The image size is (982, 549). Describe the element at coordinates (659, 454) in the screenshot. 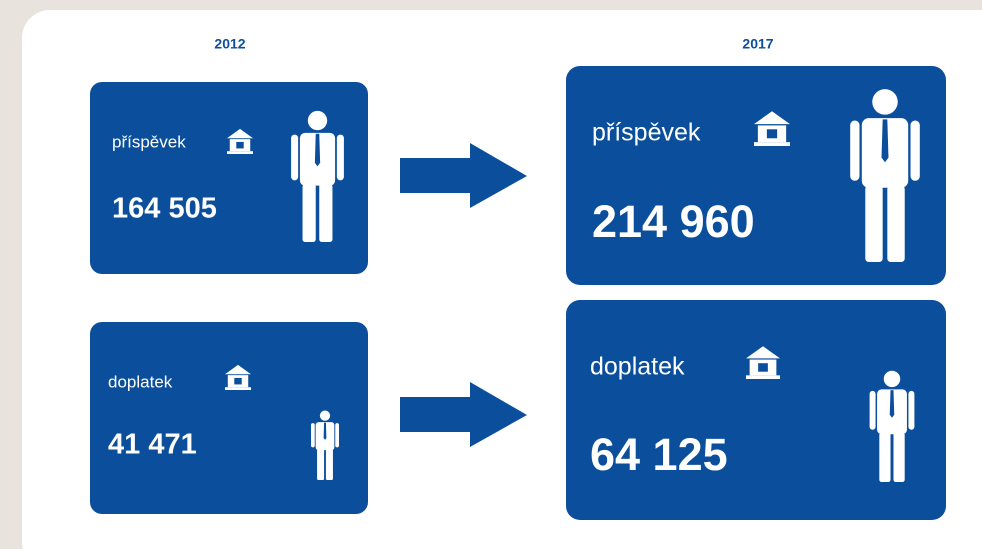

I see `panel-value: 64 125` at that location.